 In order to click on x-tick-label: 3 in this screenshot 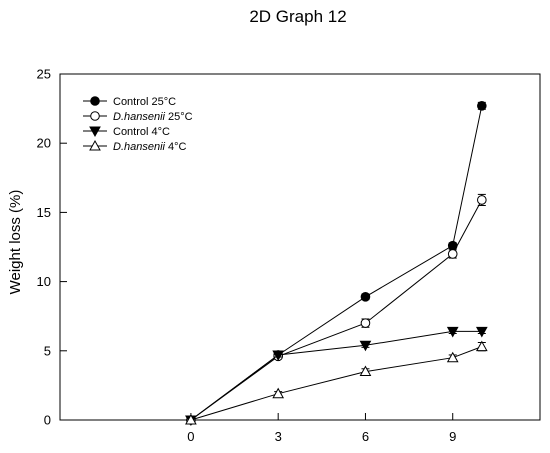, I will do `click(278, 436)`.